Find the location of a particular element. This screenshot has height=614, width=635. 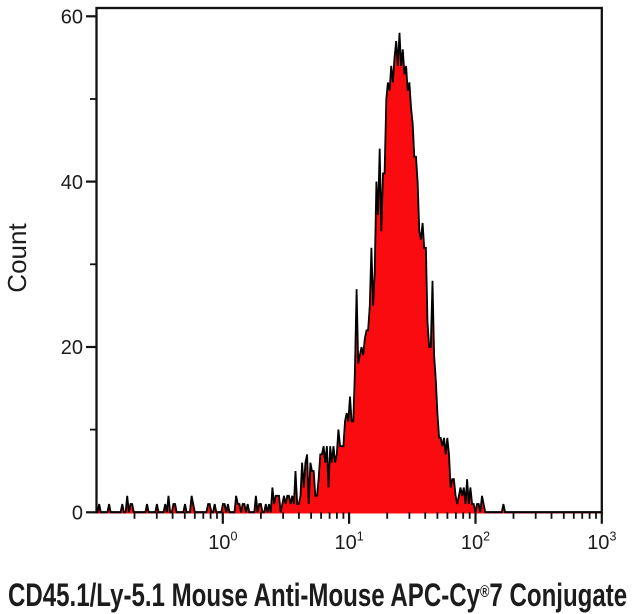

svg-text: 10³ is located at coordinates (601, 542).